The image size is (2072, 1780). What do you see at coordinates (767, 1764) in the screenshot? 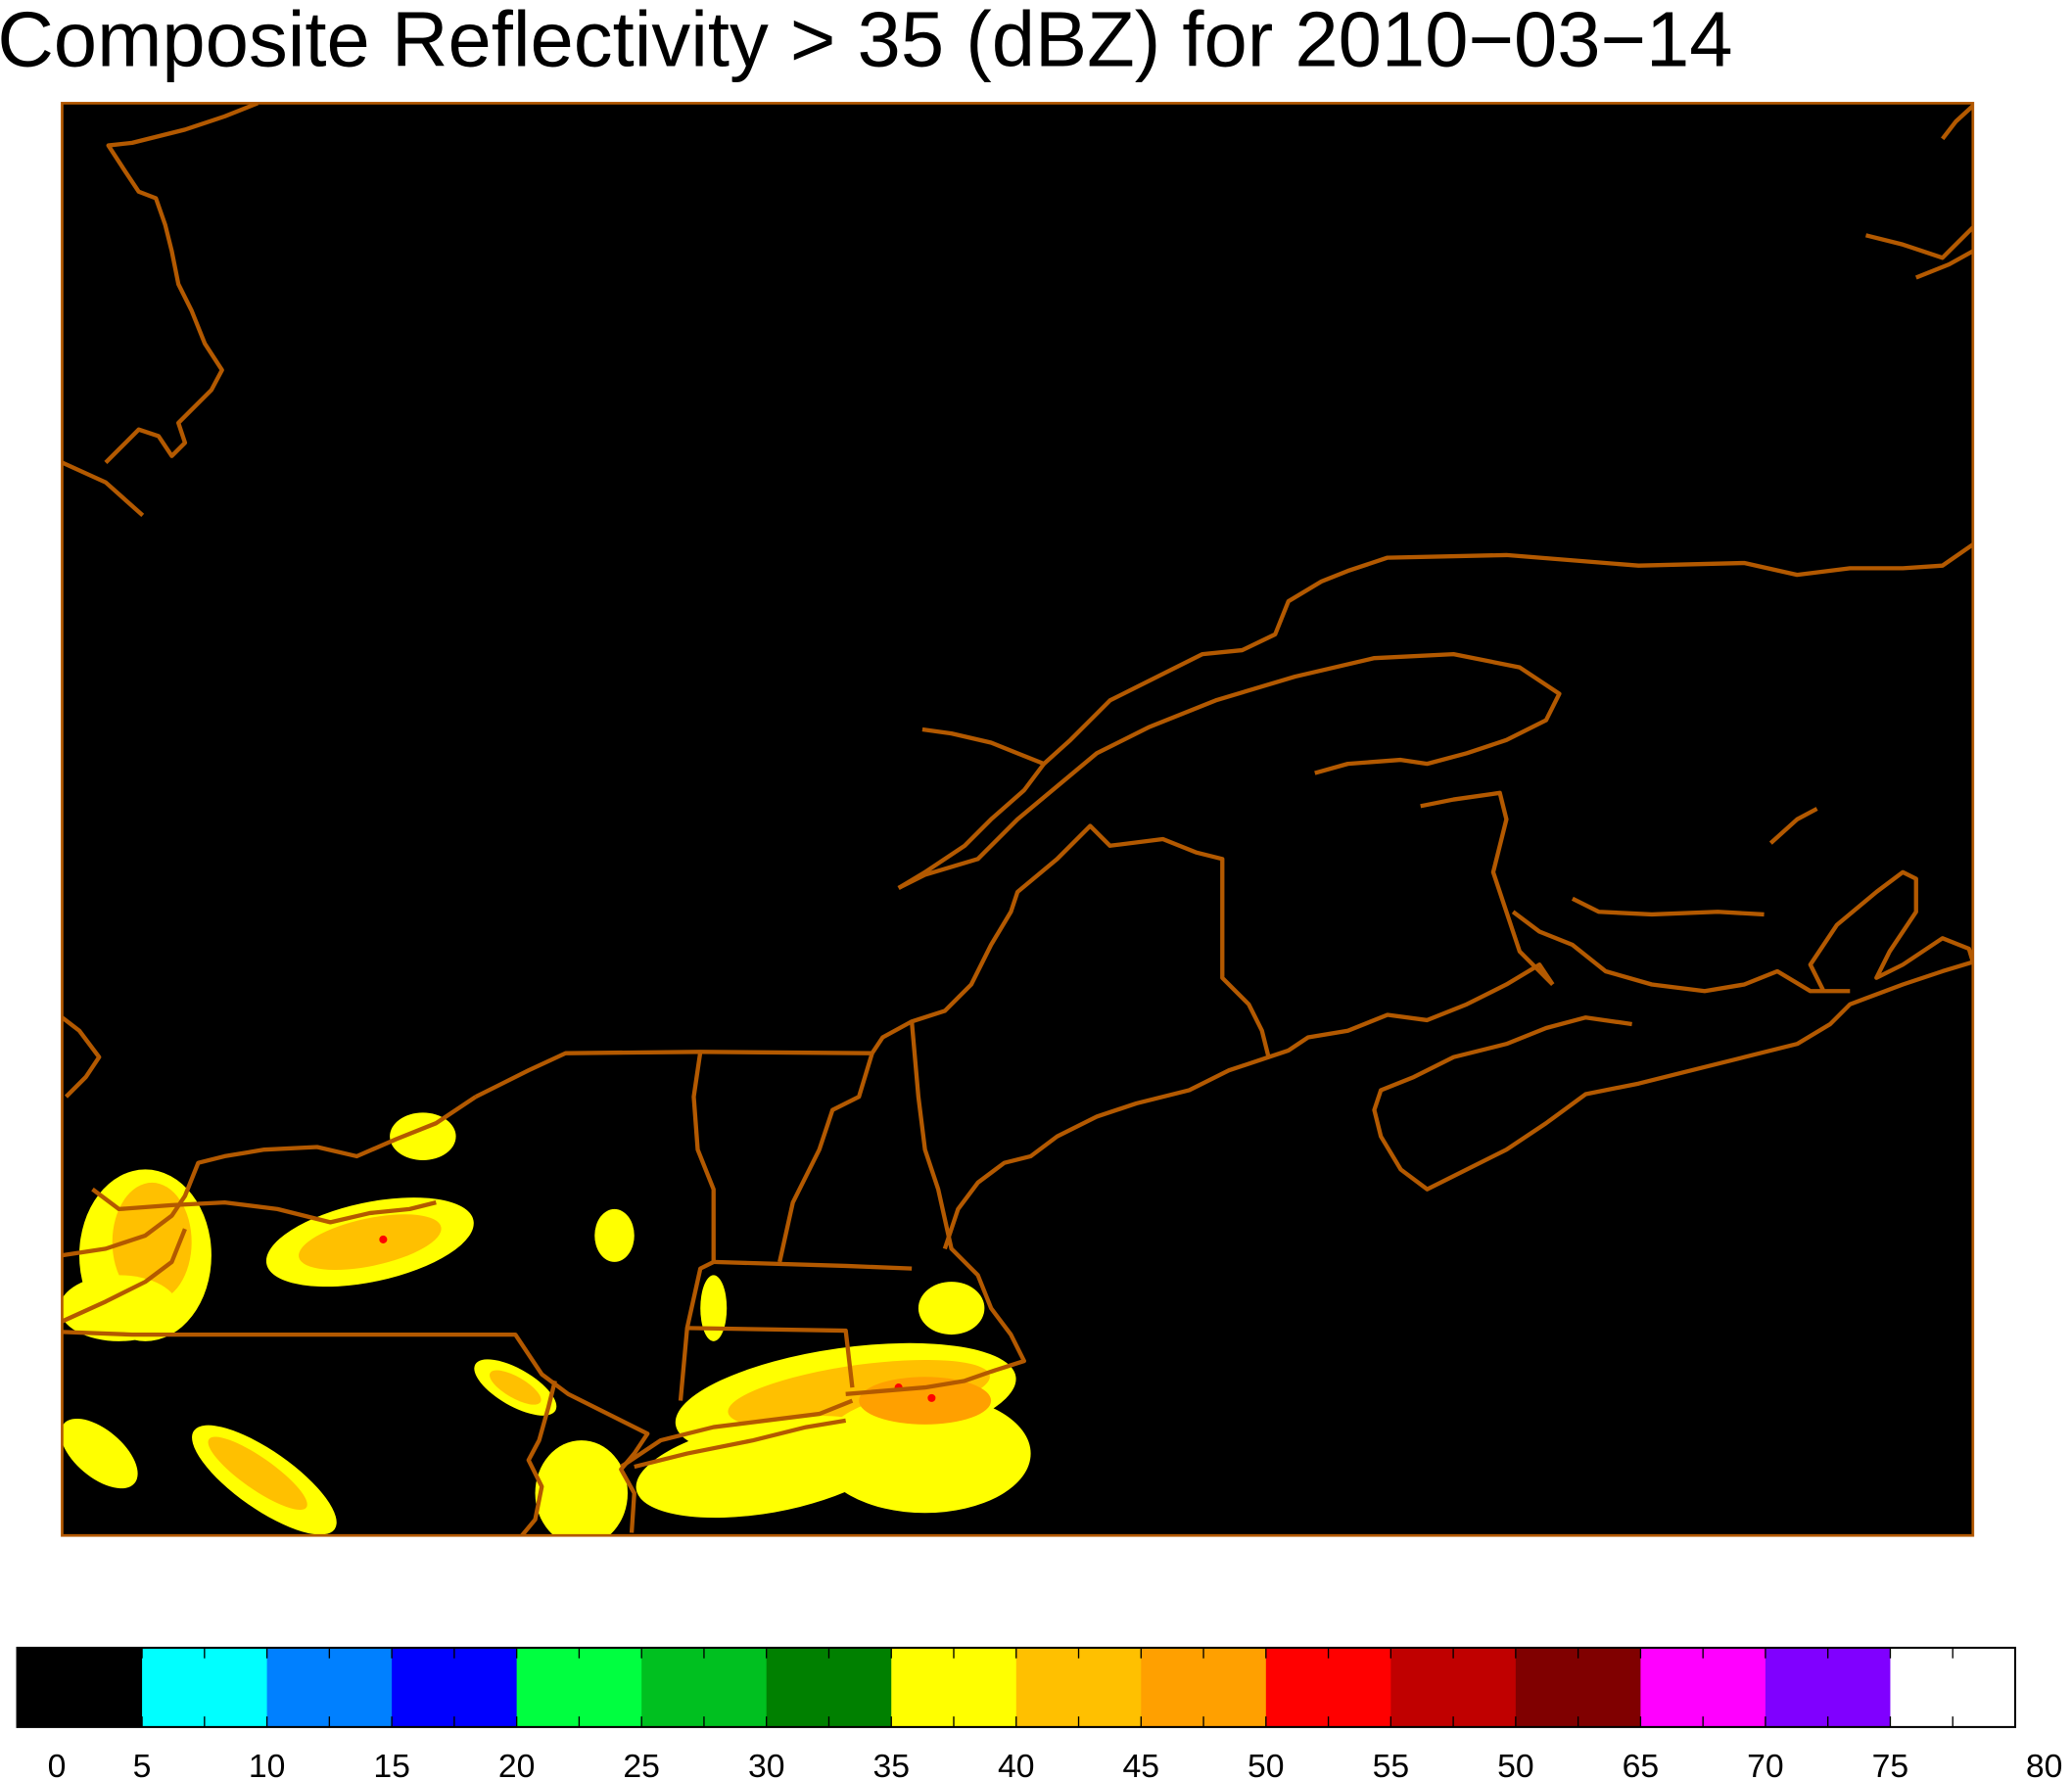
I see `colorbar-label: 30` at bounding box center [767, 1764].